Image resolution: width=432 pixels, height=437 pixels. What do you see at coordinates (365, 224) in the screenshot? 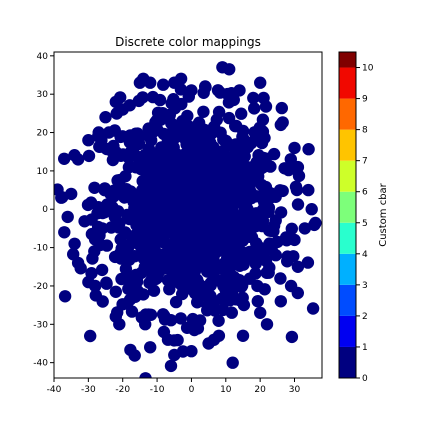
I see `colorbar-tick-label: 5` at bounding box center [365, 224].